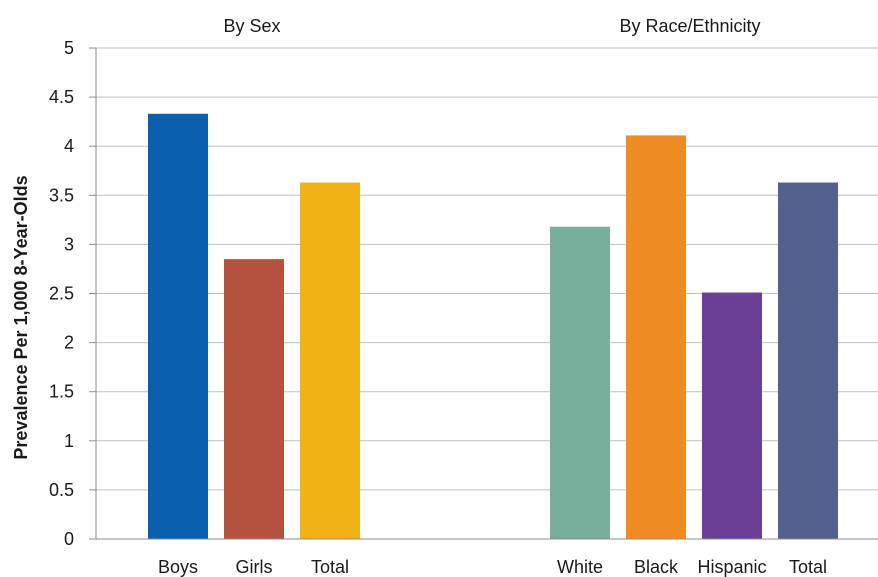 The height and width of the screenshot is (577, 878). I want to click on x-tick-label: Hispanic, so click(731, 567).